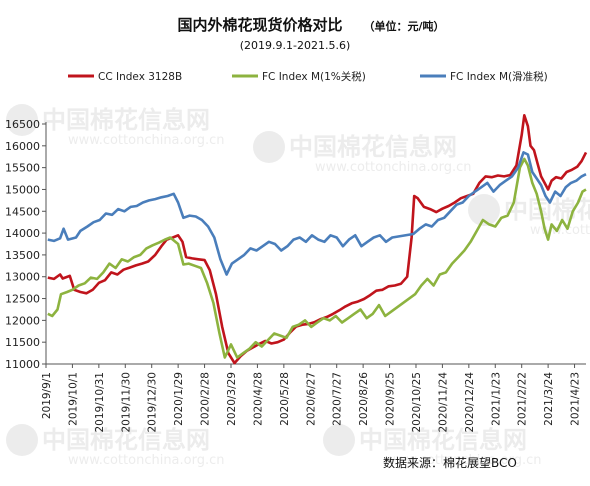  I want to click on x-tick-label: 2020/10/25, so click(417, 402).